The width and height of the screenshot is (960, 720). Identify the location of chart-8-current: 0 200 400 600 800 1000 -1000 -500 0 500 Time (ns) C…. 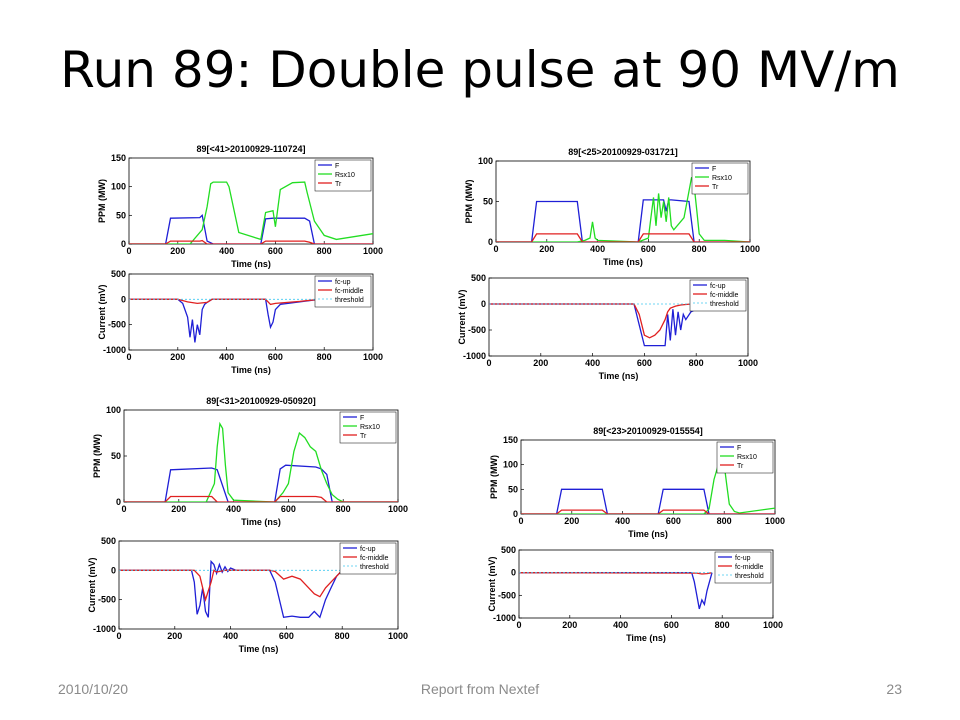
(635, 594).